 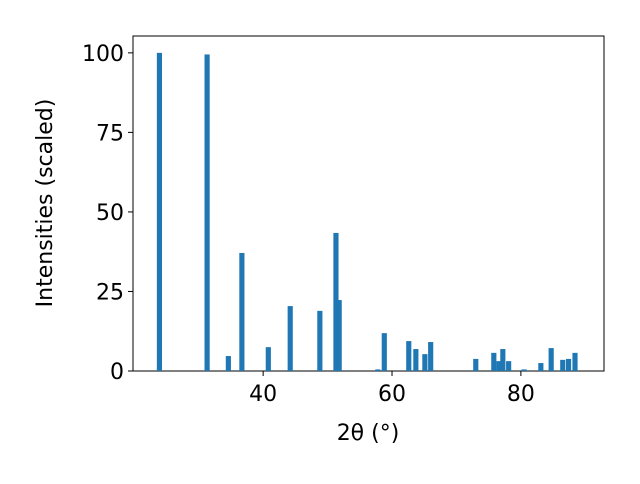 I want to click on y-tick-label: 100, so click(x=103, y=54).